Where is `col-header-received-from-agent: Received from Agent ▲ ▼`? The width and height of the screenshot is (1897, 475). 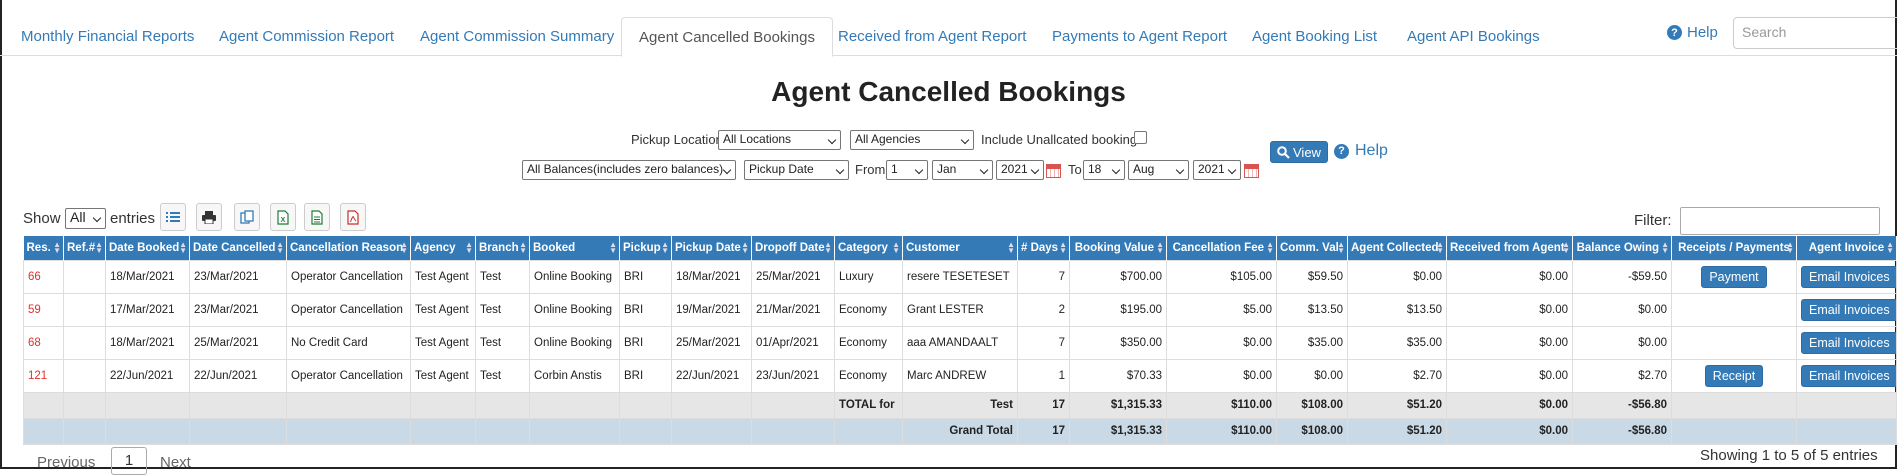
col-header-received-from-agent: Received from Agent ▲ ▼ is located at coordinates (1509, 248).